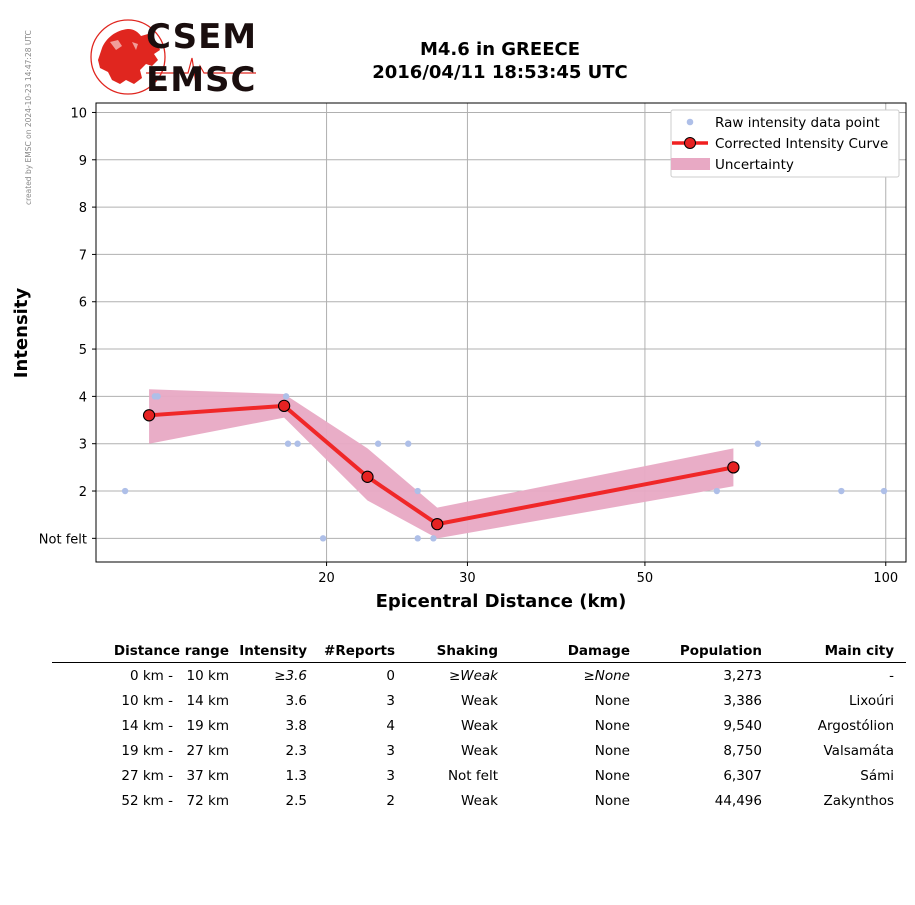 Image resolution: width=915 pixels, height=905 pixels. What do you see at coordinates (690, 122) in the screenshot?
I see `legend-raw-marker` at bounding box center [690, 122].